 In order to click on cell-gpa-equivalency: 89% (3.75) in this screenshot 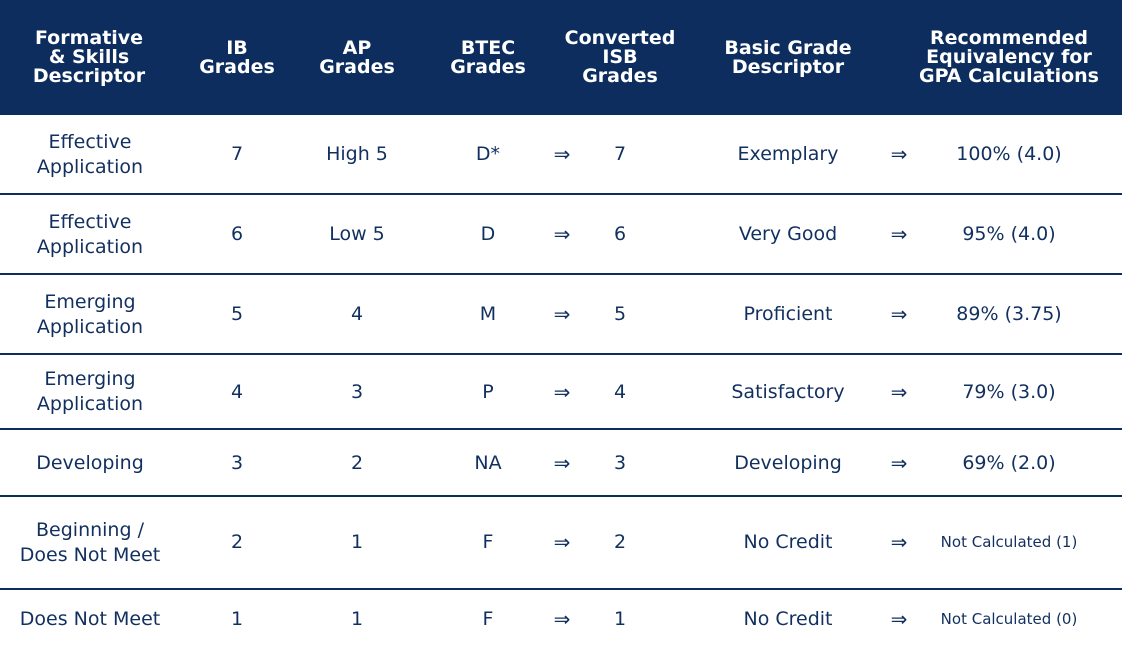, I will do `click(1009, 314)`.